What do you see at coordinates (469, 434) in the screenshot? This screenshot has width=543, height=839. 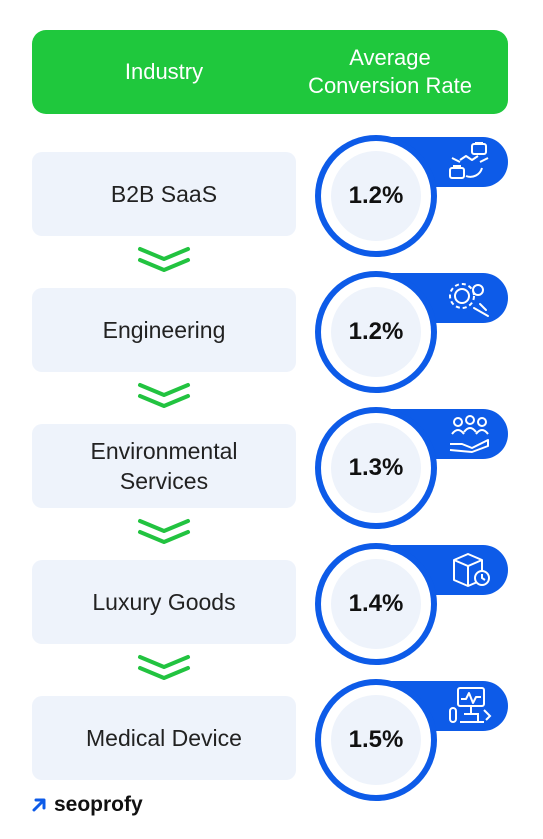 I see `team-hand-icon` at bounding box center [469, 434].